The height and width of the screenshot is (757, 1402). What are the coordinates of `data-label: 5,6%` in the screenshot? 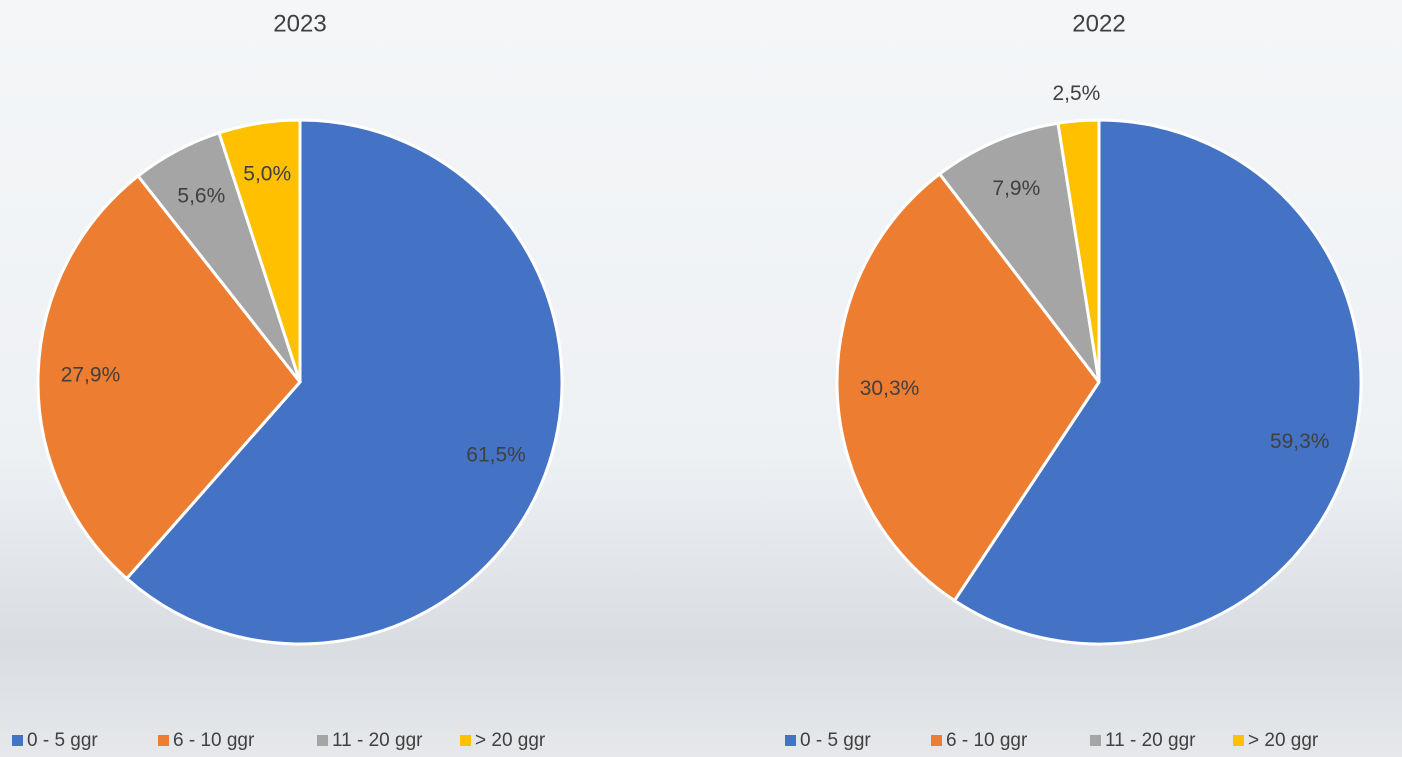 It's located at (201, 196).